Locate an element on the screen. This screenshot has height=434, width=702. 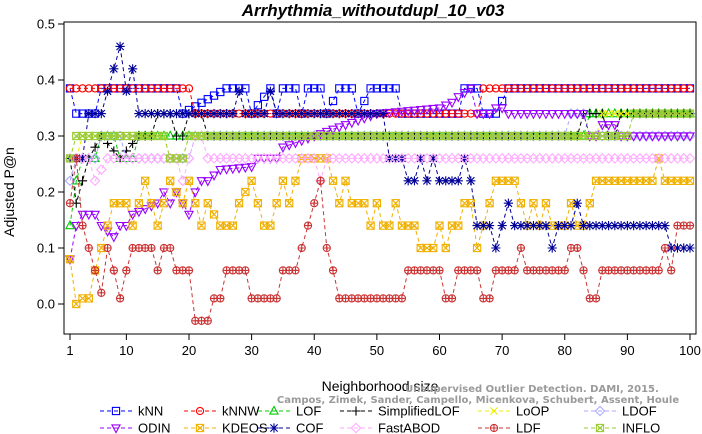
y-tick-label-2: 0.2 is located at coordinates (46, 192).